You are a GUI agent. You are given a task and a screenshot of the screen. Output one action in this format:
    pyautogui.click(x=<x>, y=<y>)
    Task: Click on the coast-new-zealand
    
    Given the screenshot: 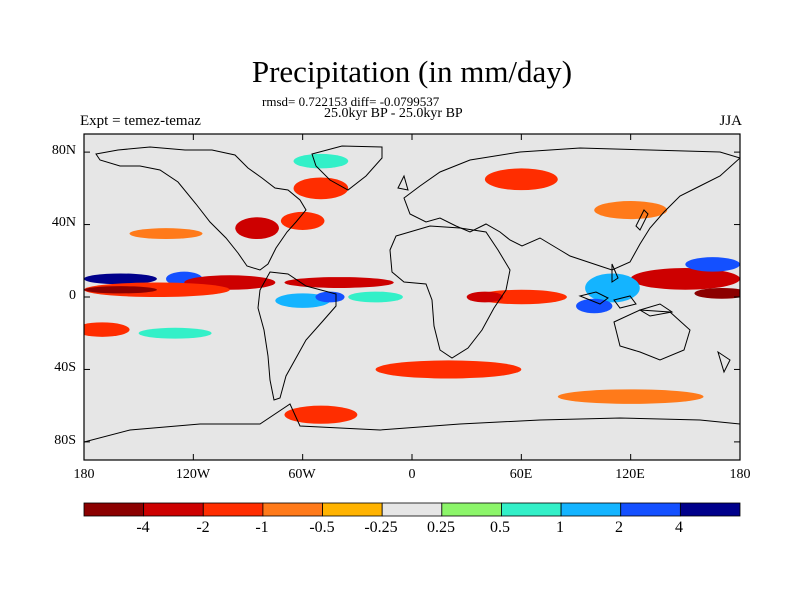 What is the action you would take?
    pyautogui.click(x=724, y=362)
    